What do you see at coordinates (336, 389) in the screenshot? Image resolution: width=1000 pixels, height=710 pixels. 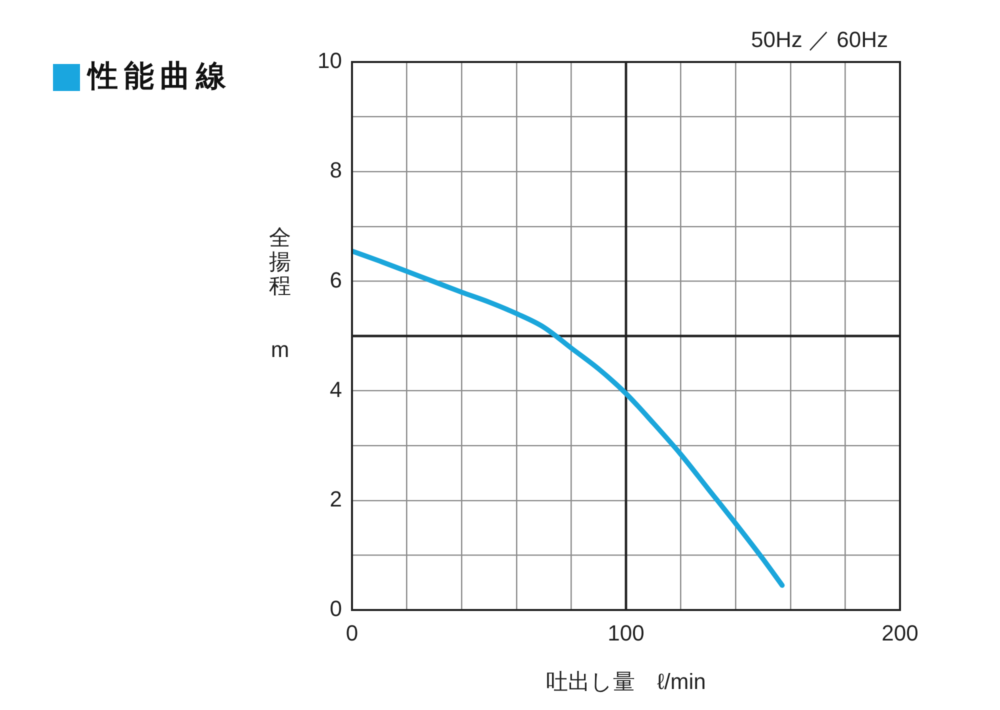 I see `y-tick-label: 4` at bounding box center [336, 389].